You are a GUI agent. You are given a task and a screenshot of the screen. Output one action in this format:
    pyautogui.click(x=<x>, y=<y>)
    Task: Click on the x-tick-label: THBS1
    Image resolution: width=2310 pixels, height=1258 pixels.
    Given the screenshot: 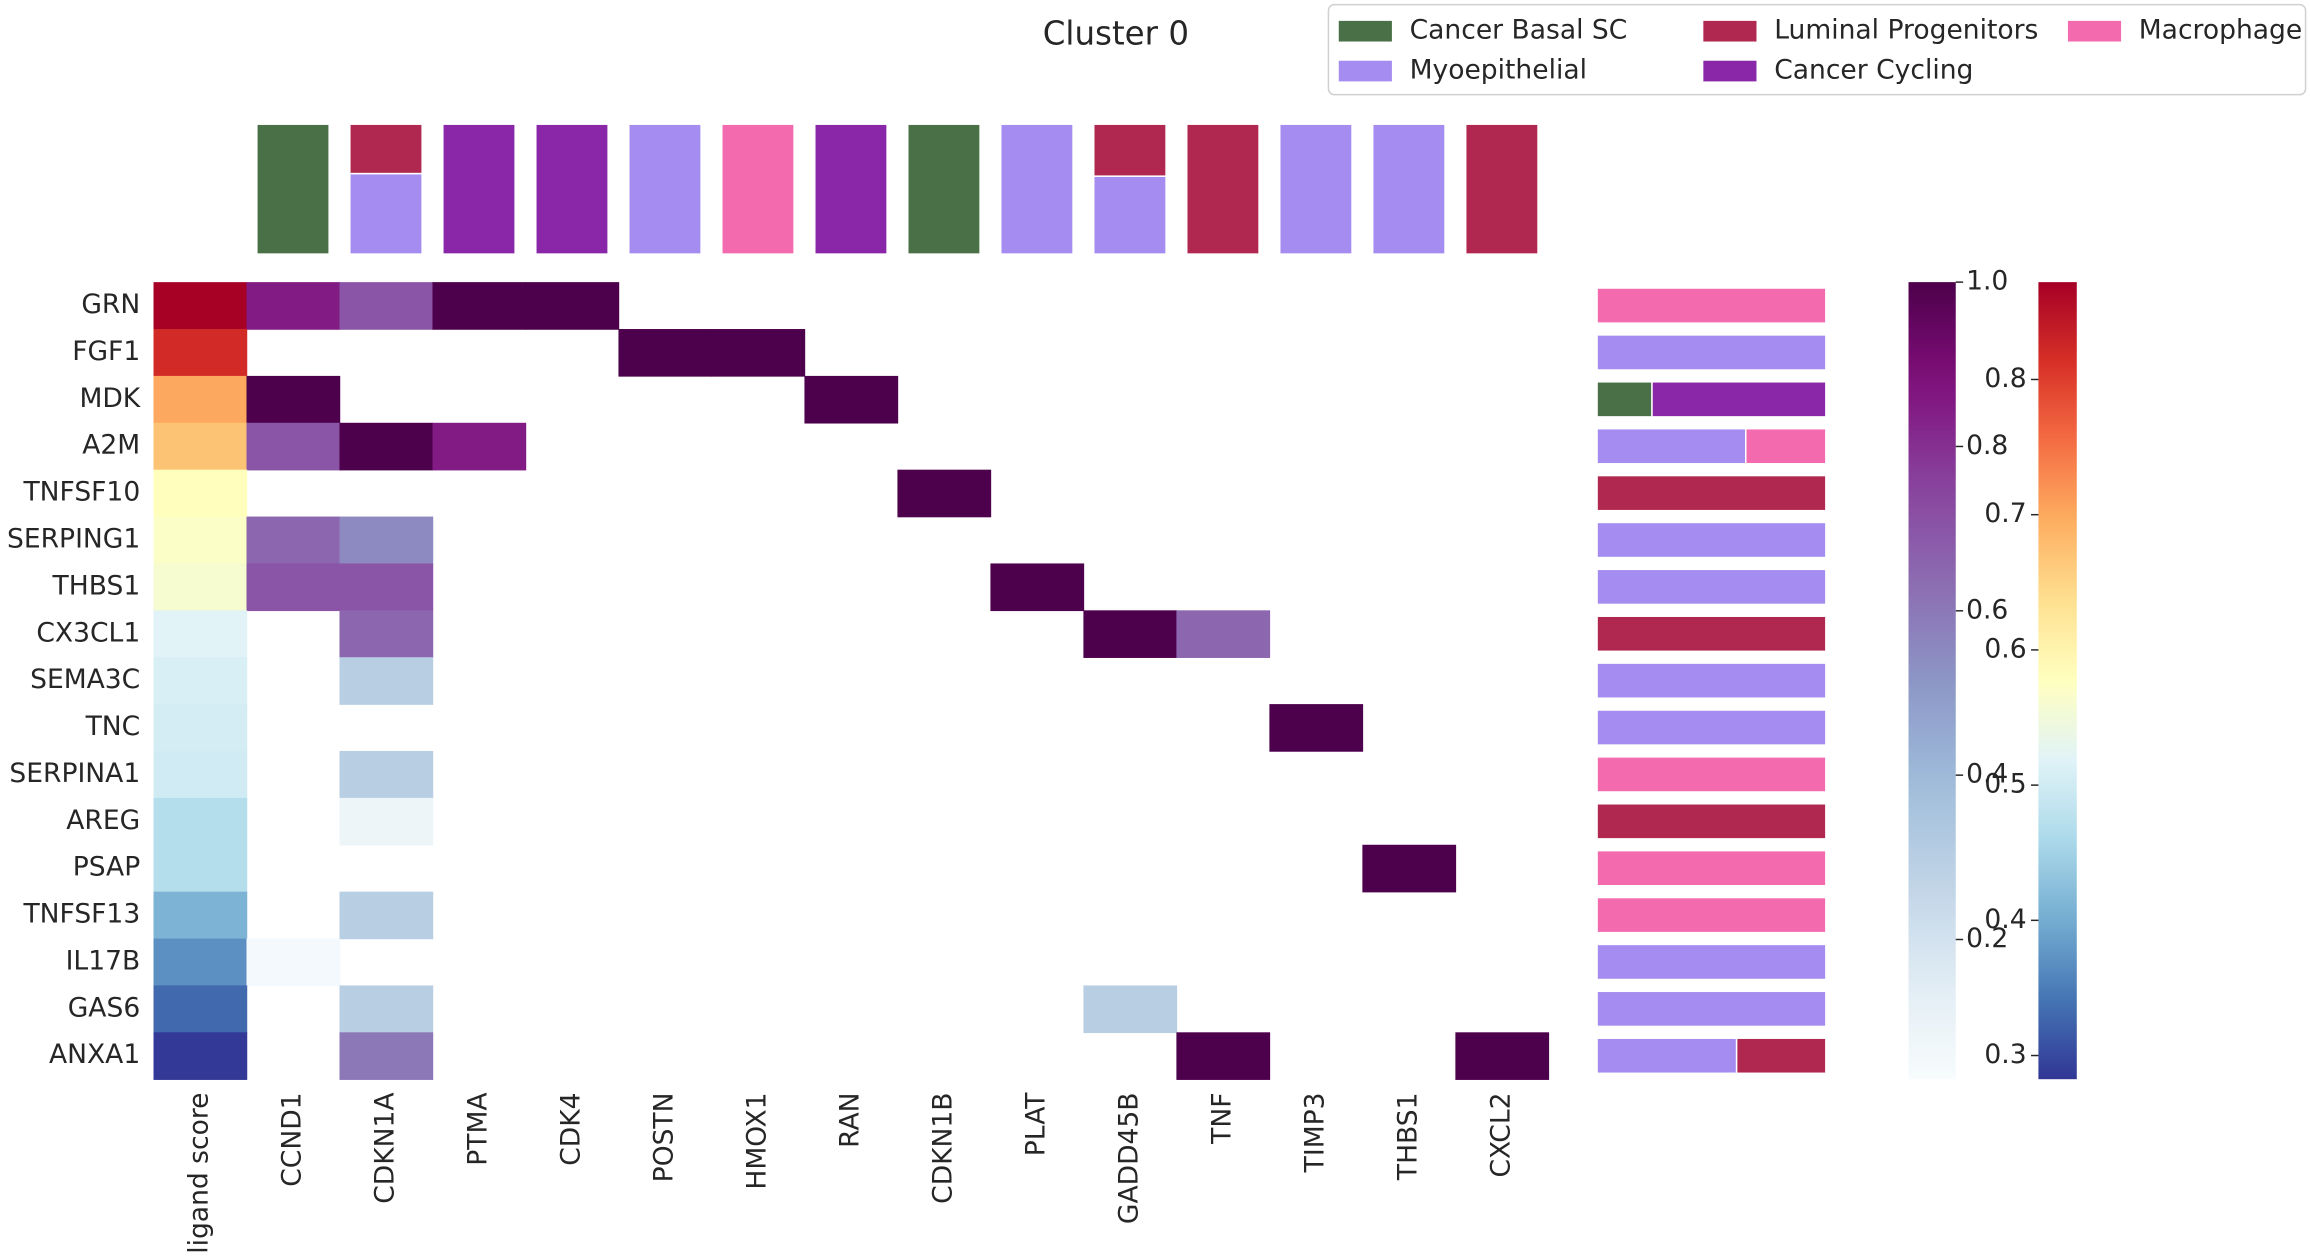 What is the action you would take?
    pyautogui.click(x=1407, y=1136)
    